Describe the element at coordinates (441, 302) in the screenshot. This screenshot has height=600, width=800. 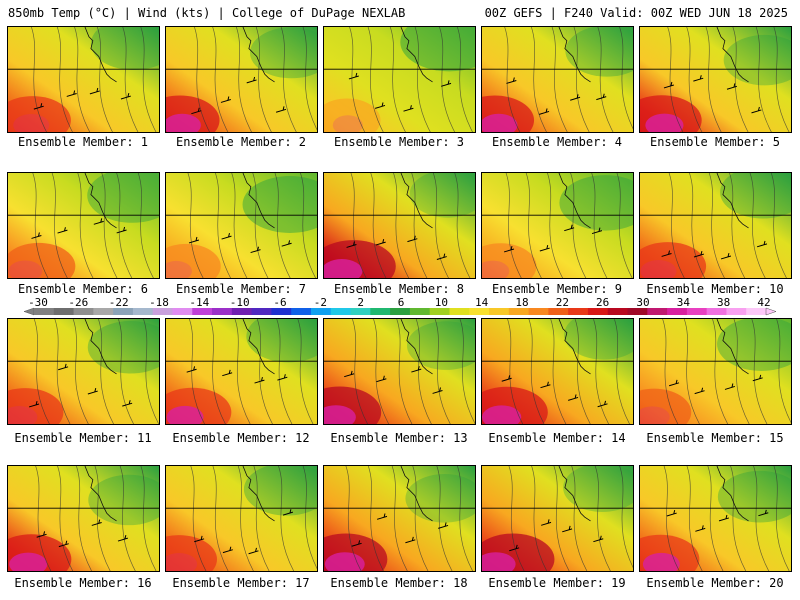
I see `colorbar-tick-label: 10` at that location.